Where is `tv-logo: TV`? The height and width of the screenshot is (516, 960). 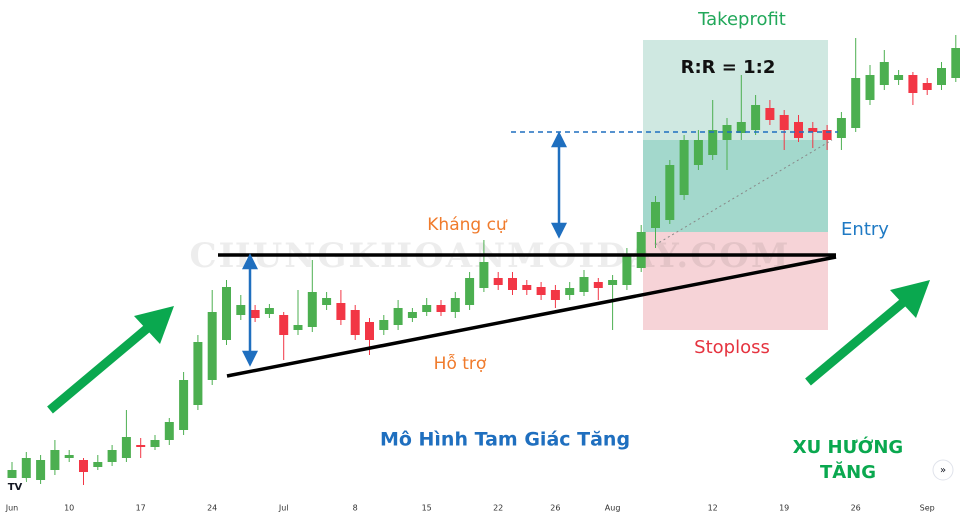 tv-logo: TV is located at coordinates (15, 487).